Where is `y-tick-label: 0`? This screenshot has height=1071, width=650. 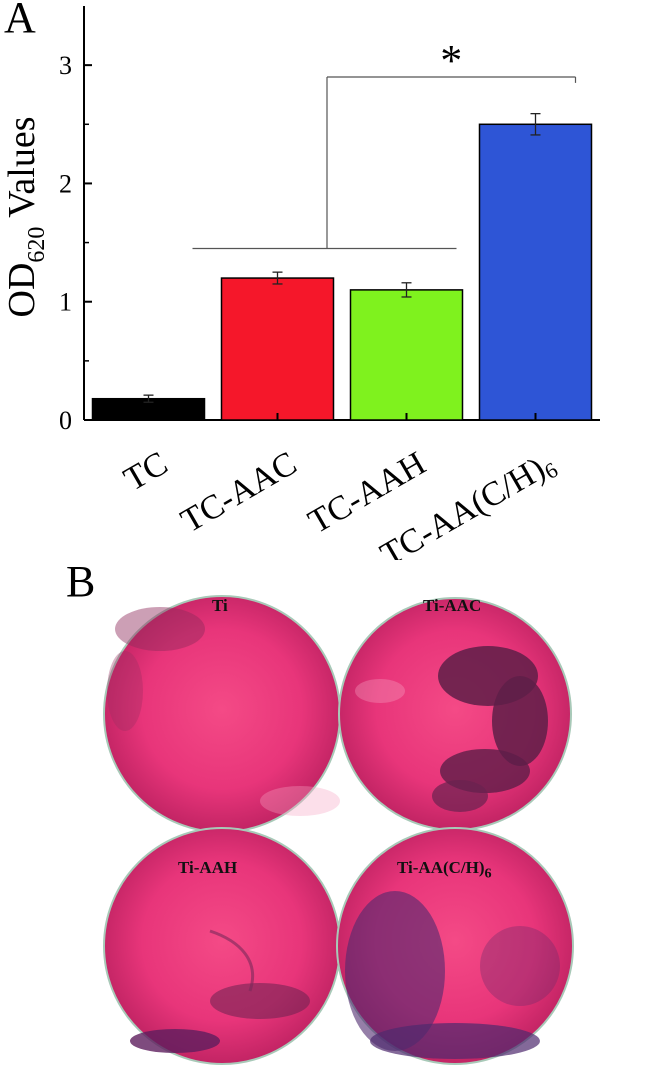 y-tick-label: 0 is located at coordinates (65, 420).